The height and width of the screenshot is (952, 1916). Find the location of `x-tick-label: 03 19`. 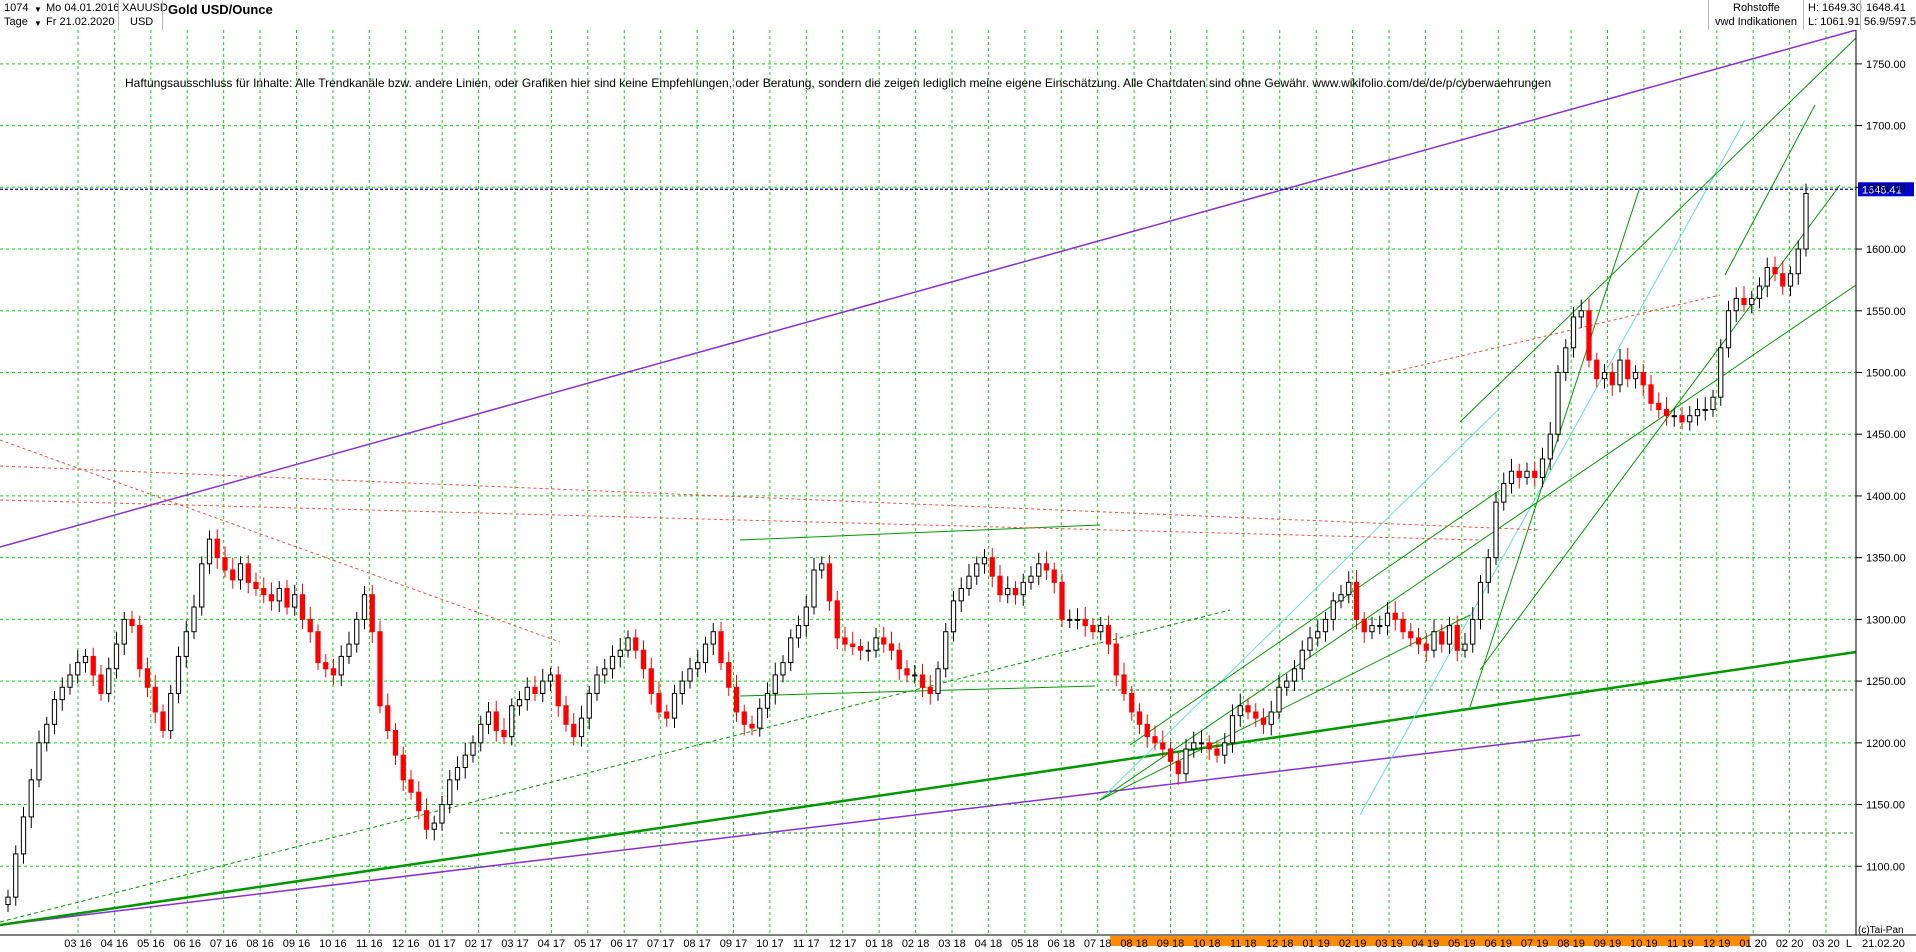

x-tick-label: 03 19 is located at coordinates (1389, 944).